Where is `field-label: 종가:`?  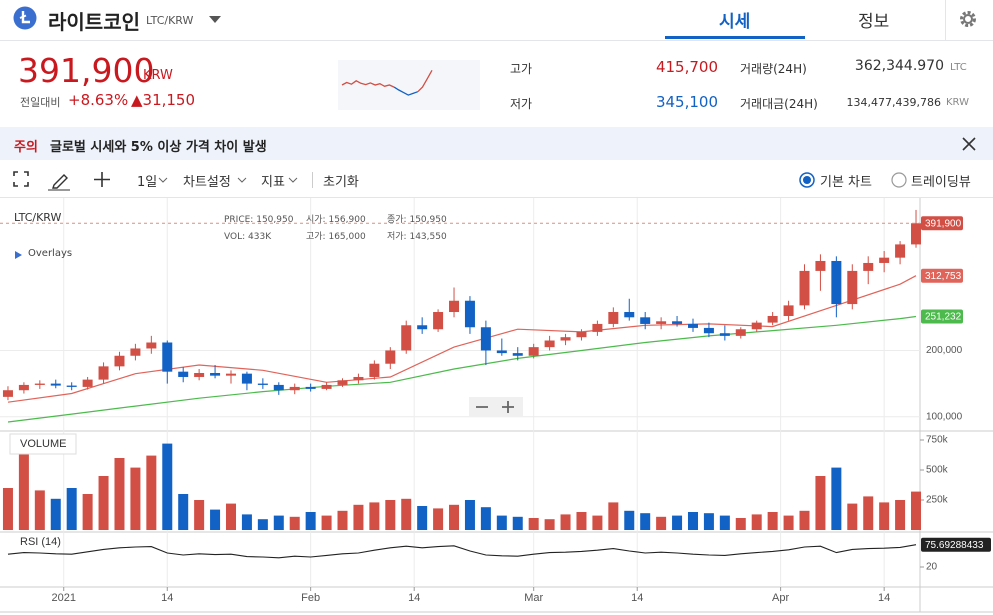
field-label: 종가: is located at coordinates (397, 220).